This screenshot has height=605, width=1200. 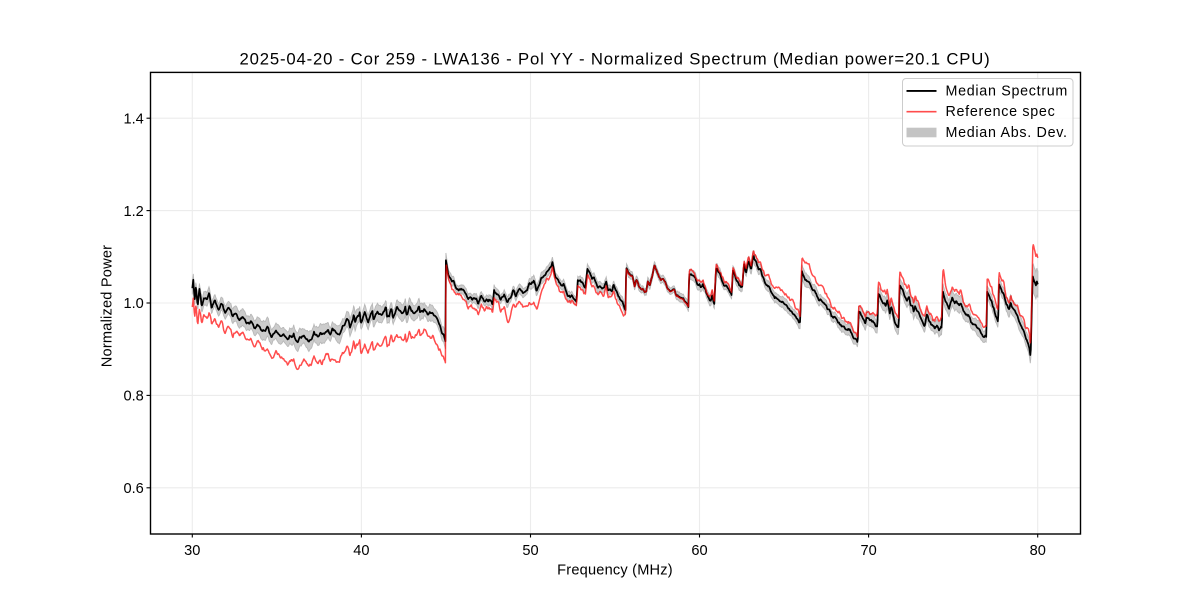 What do you see at coordinates (134, 397) in the screenshot?
I see `svg-text: 0.8` at bounding box center [134, 397].